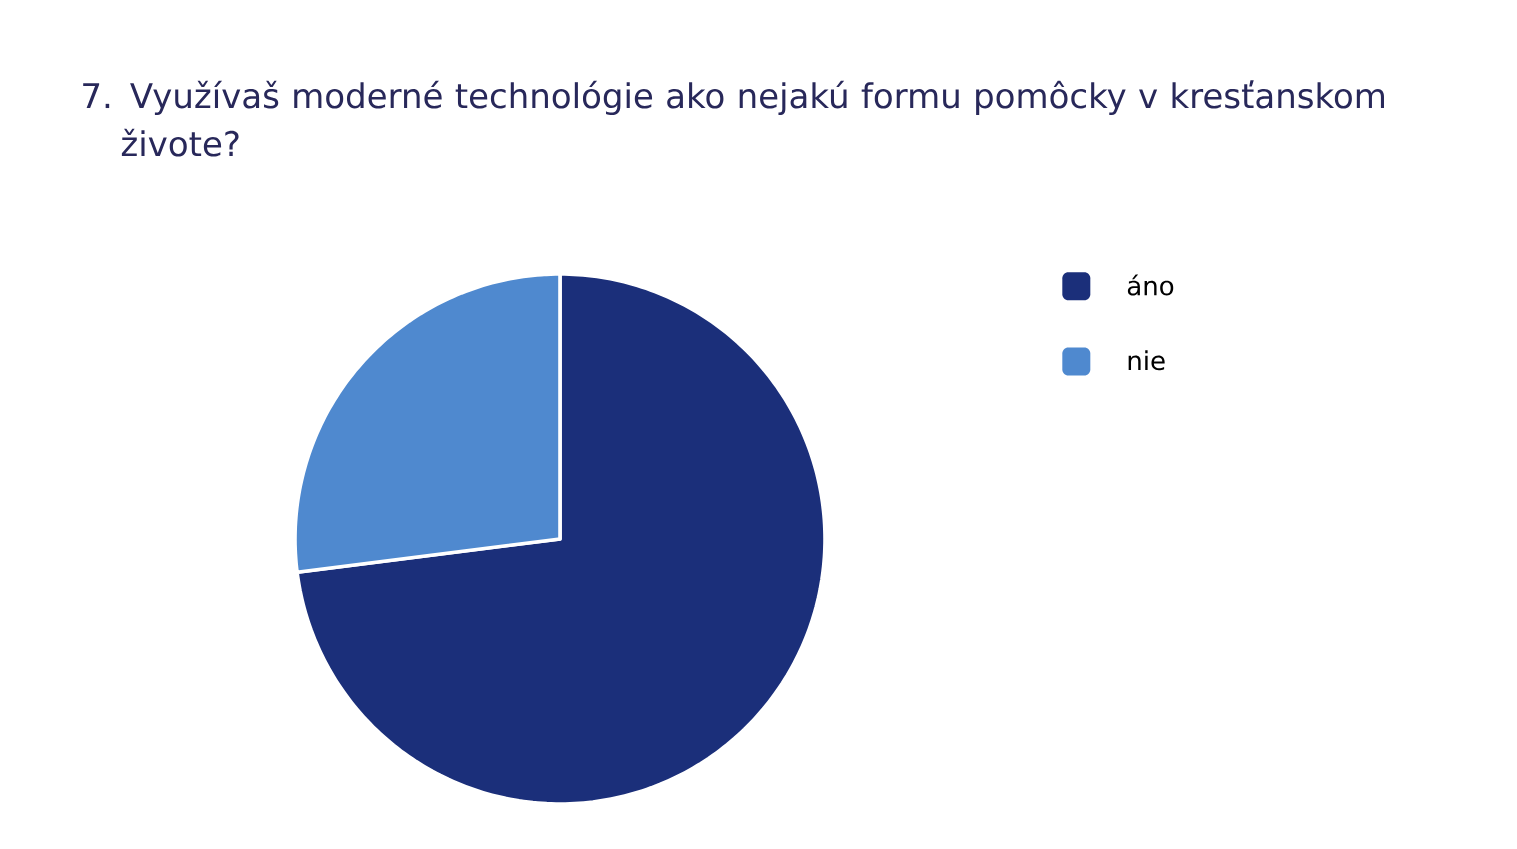 This screenshot has height=849, width=1517. Describe the element at coordinates (733, 118) in the screenshot. I see `chart-title: 7. Využívaš moderné technológie ako nejakú formu pomôcky v kresťanskom živote?` at that location.